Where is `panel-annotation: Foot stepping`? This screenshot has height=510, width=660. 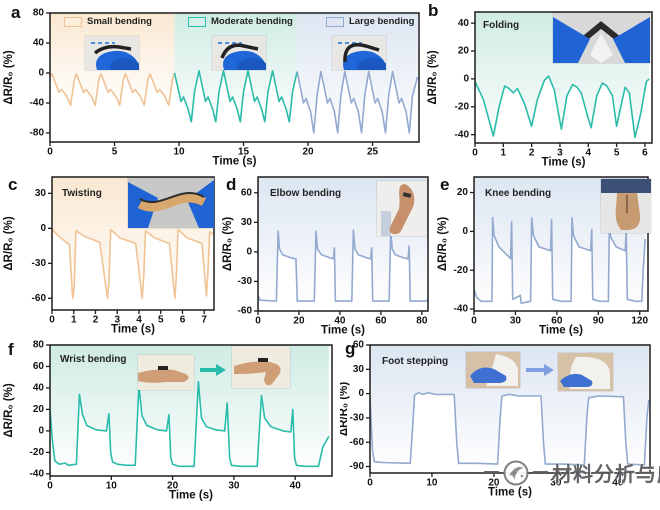
panel-annotation: Foot stepping is located at coordinates (415, 361).